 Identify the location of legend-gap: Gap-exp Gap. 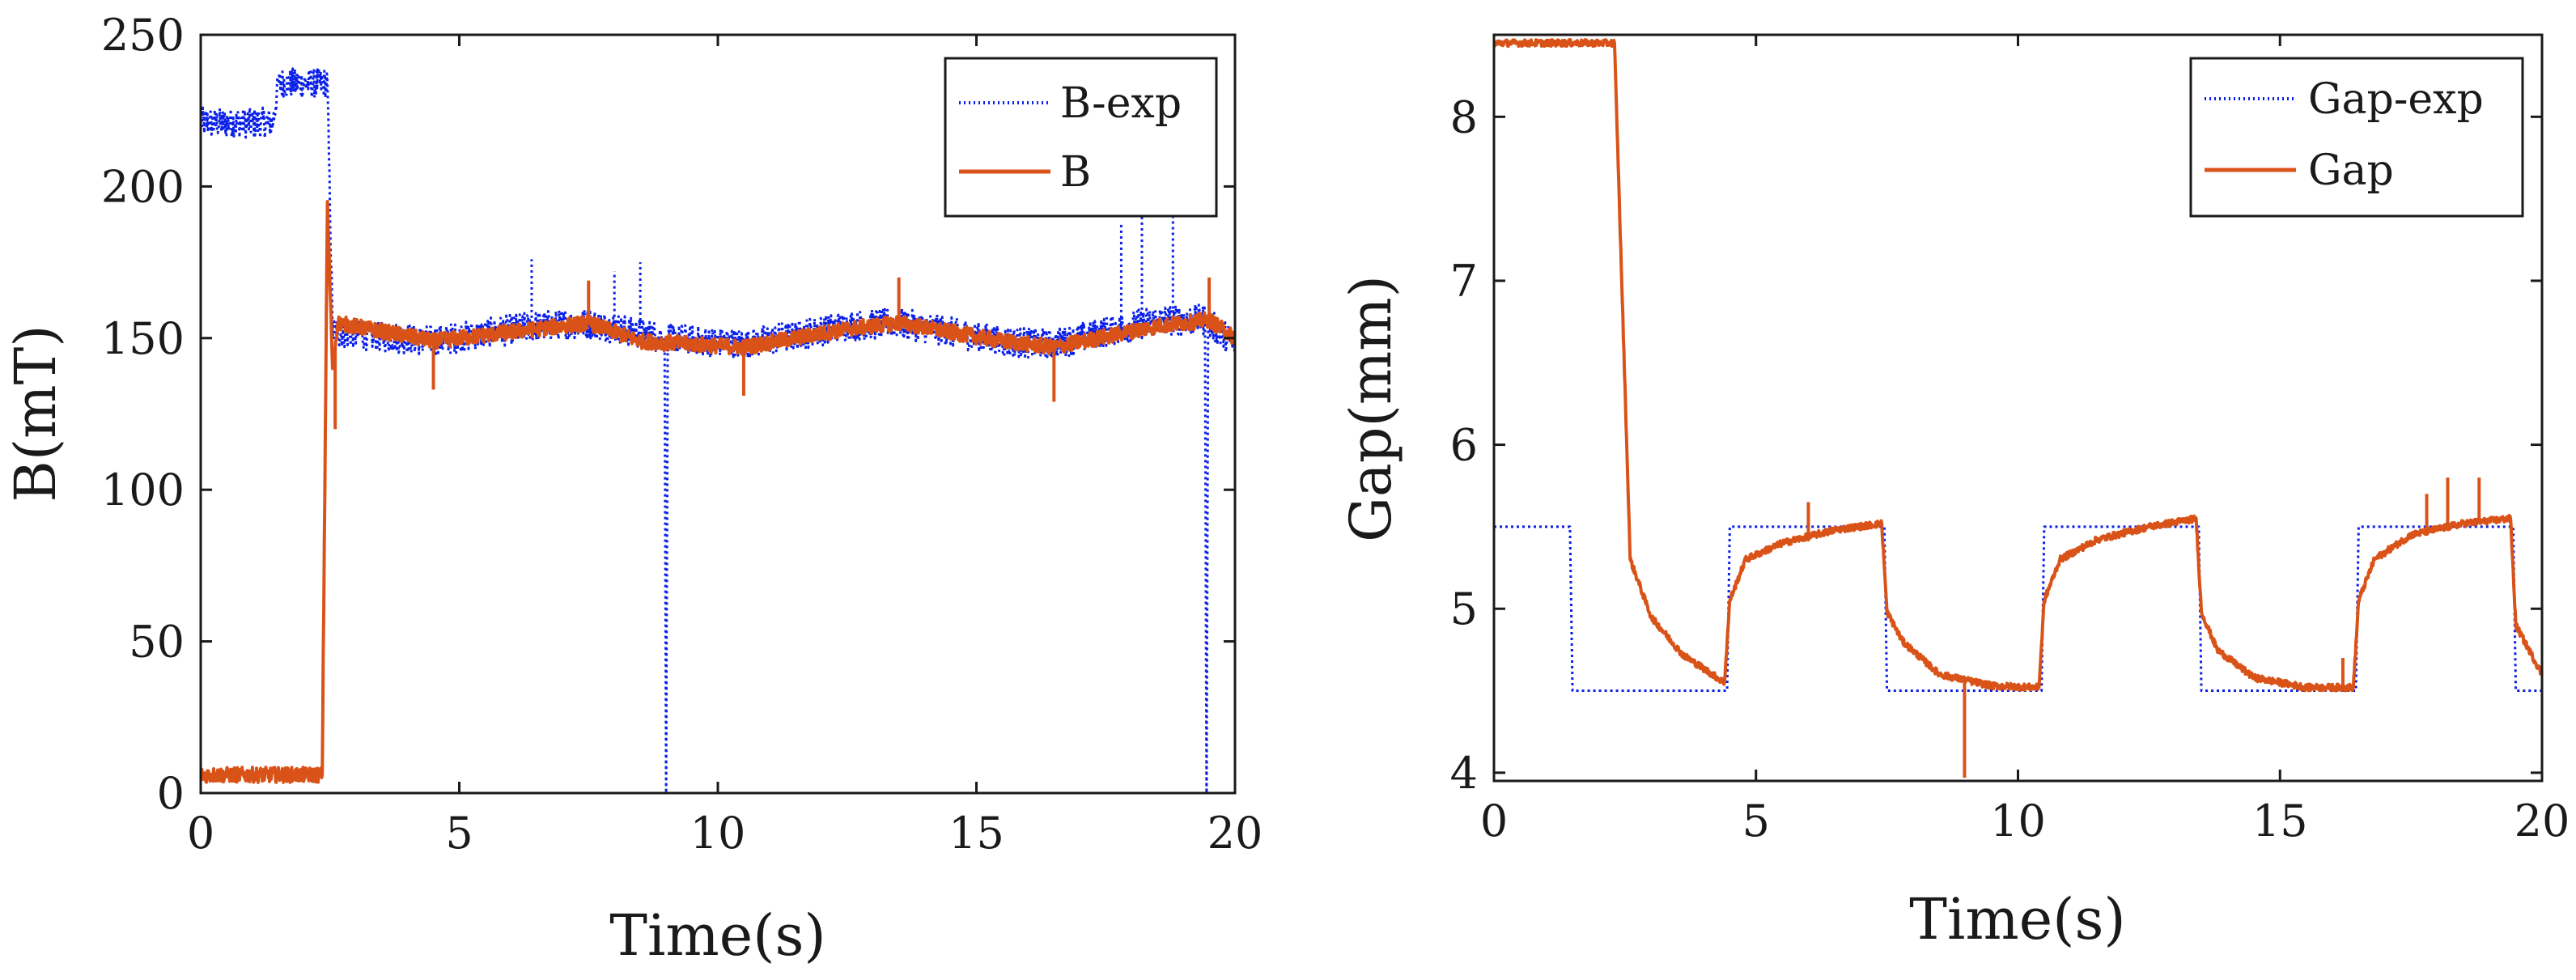
(2356, 138).